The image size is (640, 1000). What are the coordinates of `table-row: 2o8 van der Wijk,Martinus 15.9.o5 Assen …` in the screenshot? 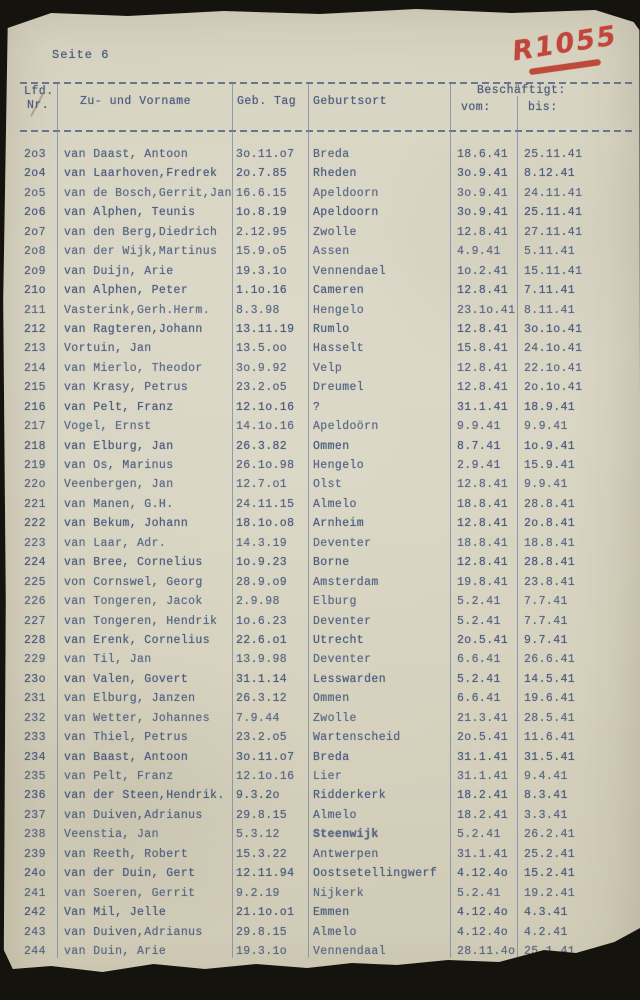 It's located at (321, 252).